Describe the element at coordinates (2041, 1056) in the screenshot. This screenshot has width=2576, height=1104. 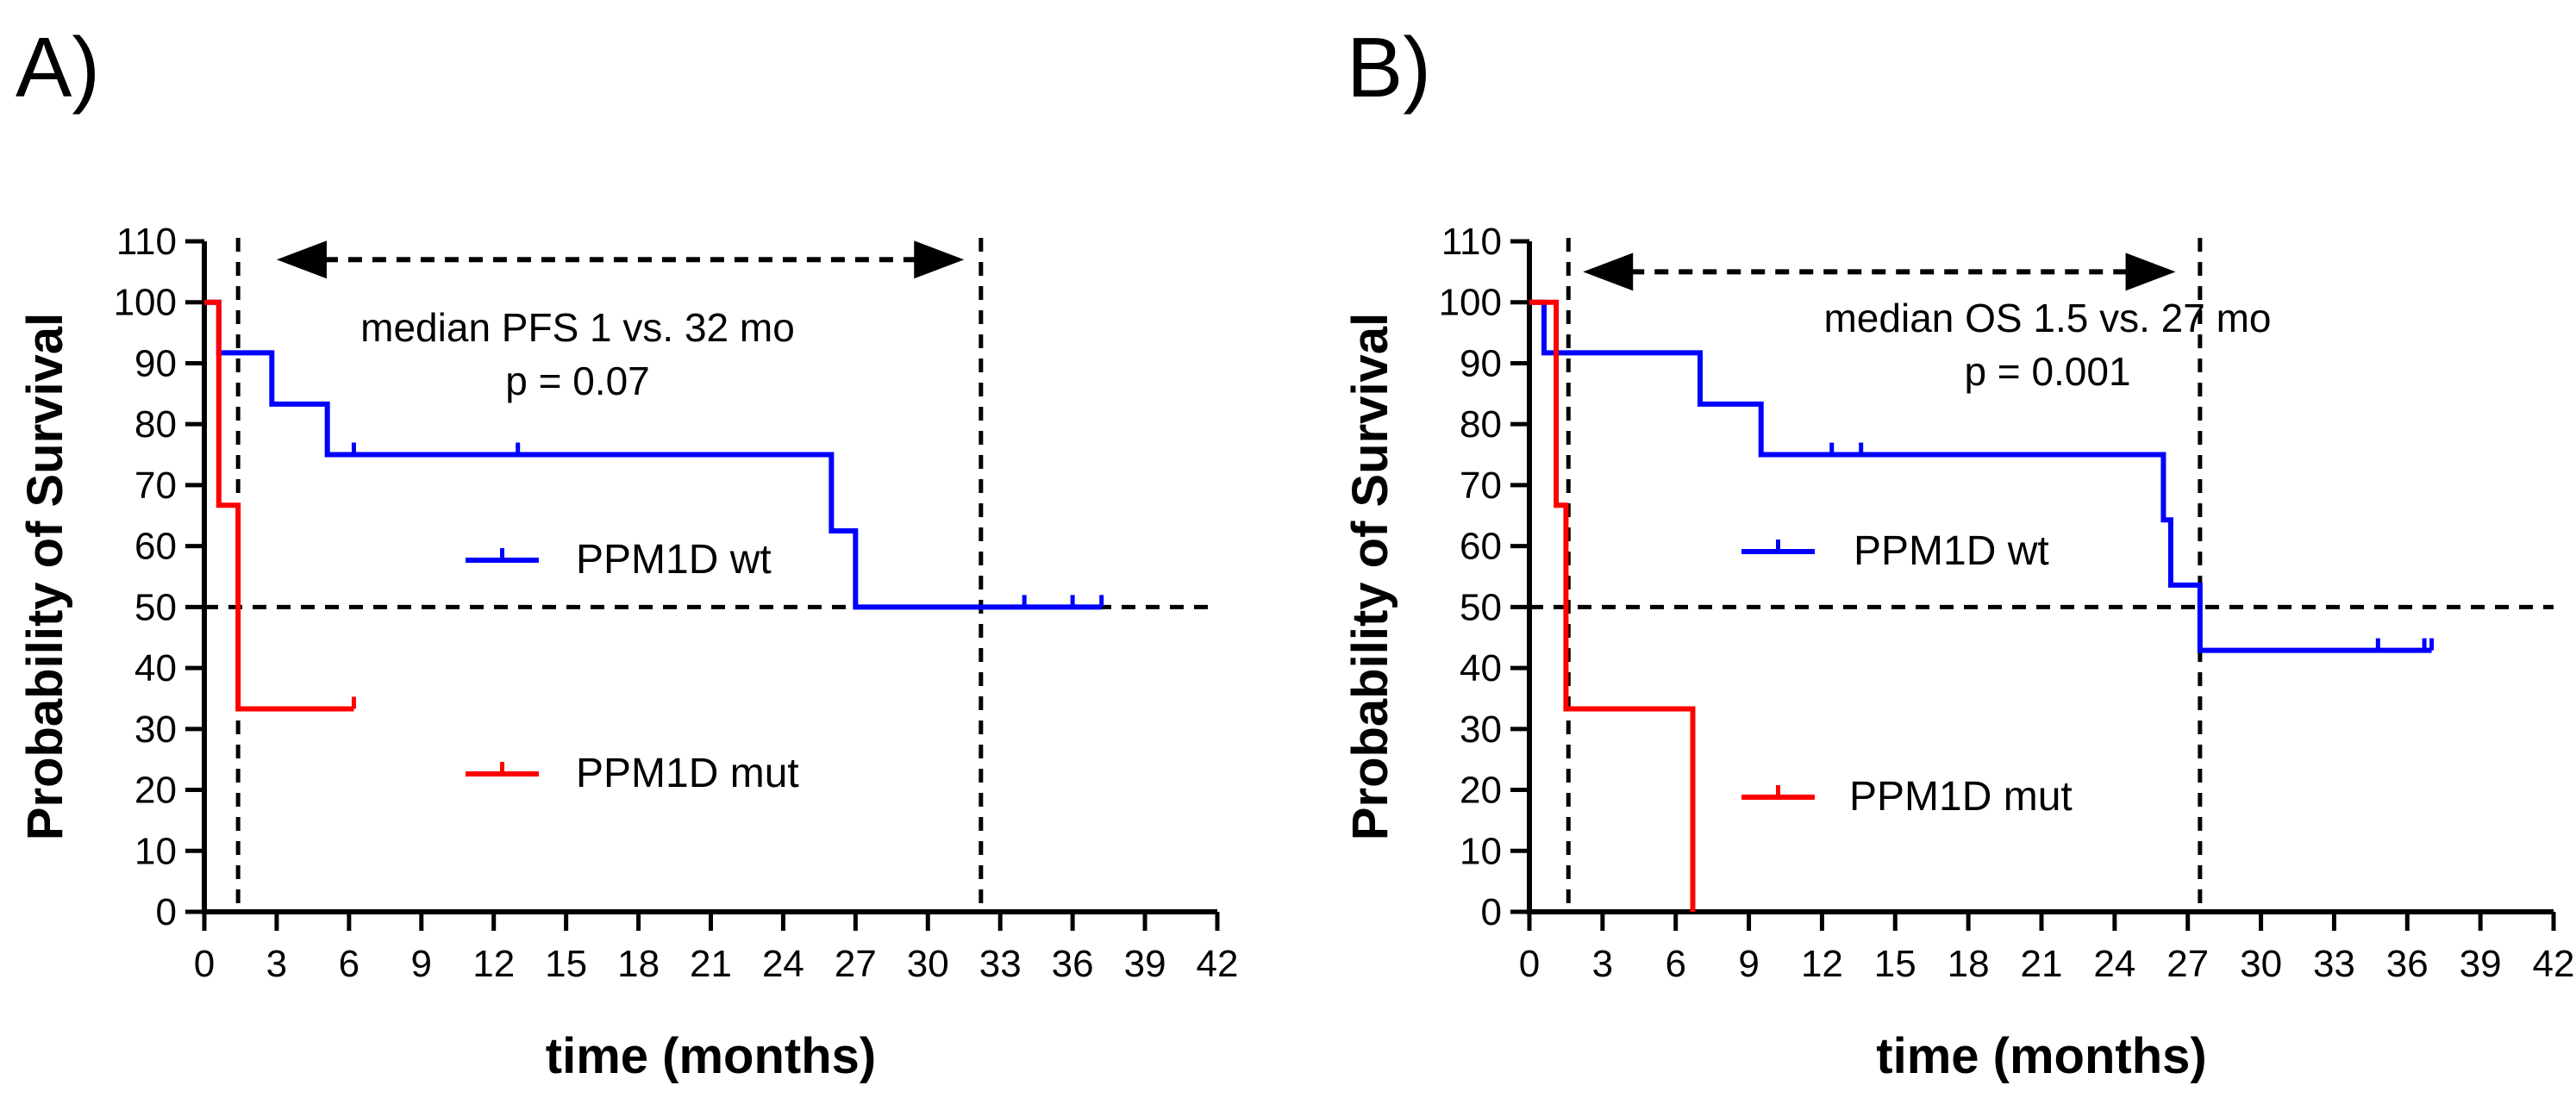
I see `panel-b-x-axis-title: time (months)` at that location.